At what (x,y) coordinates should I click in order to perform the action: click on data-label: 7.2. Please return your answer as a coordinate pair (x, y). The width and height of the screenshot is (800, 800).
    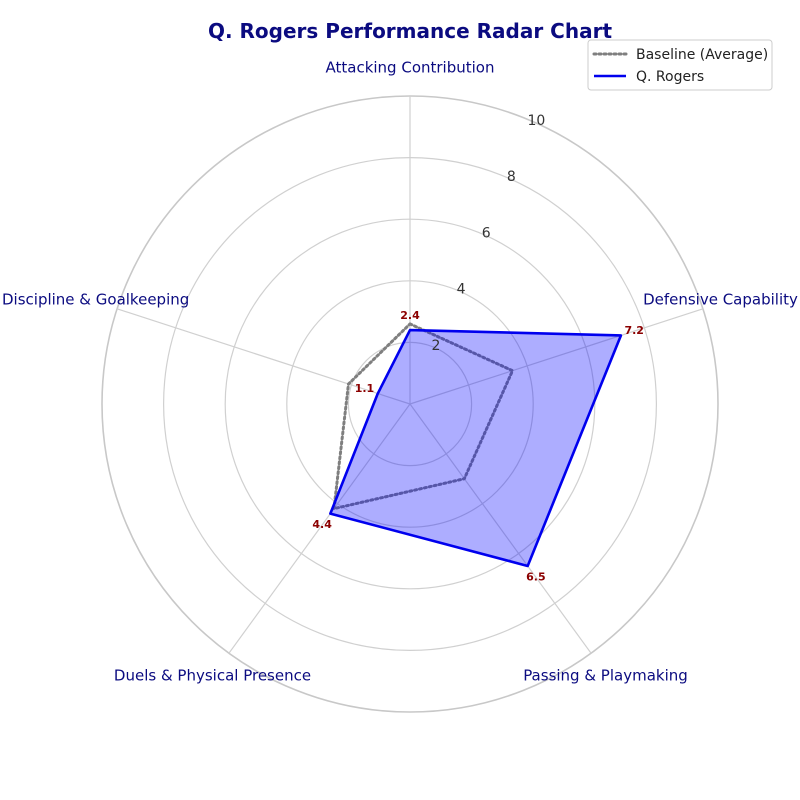
    Looking at the image, I should click on (634, 330).